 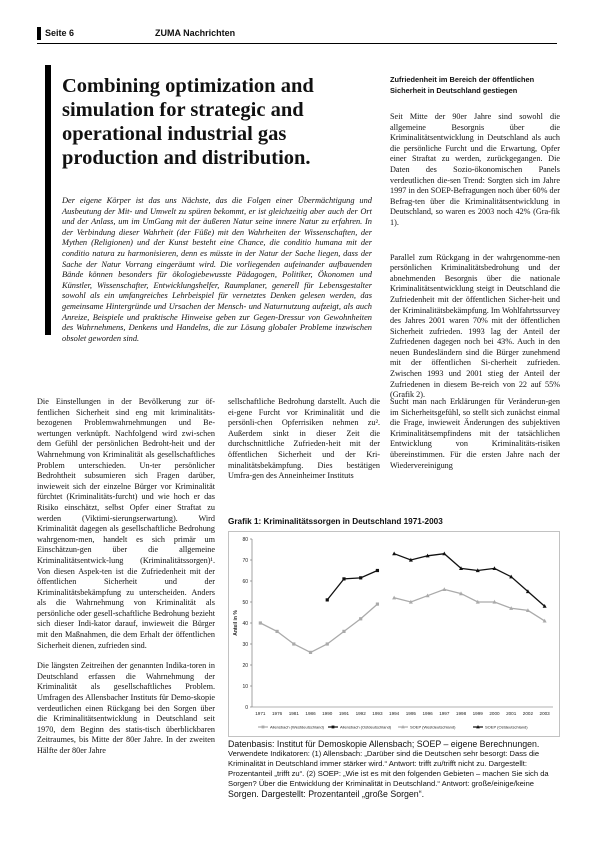 I want to click on chart-frame, so click(x=394, y=634).